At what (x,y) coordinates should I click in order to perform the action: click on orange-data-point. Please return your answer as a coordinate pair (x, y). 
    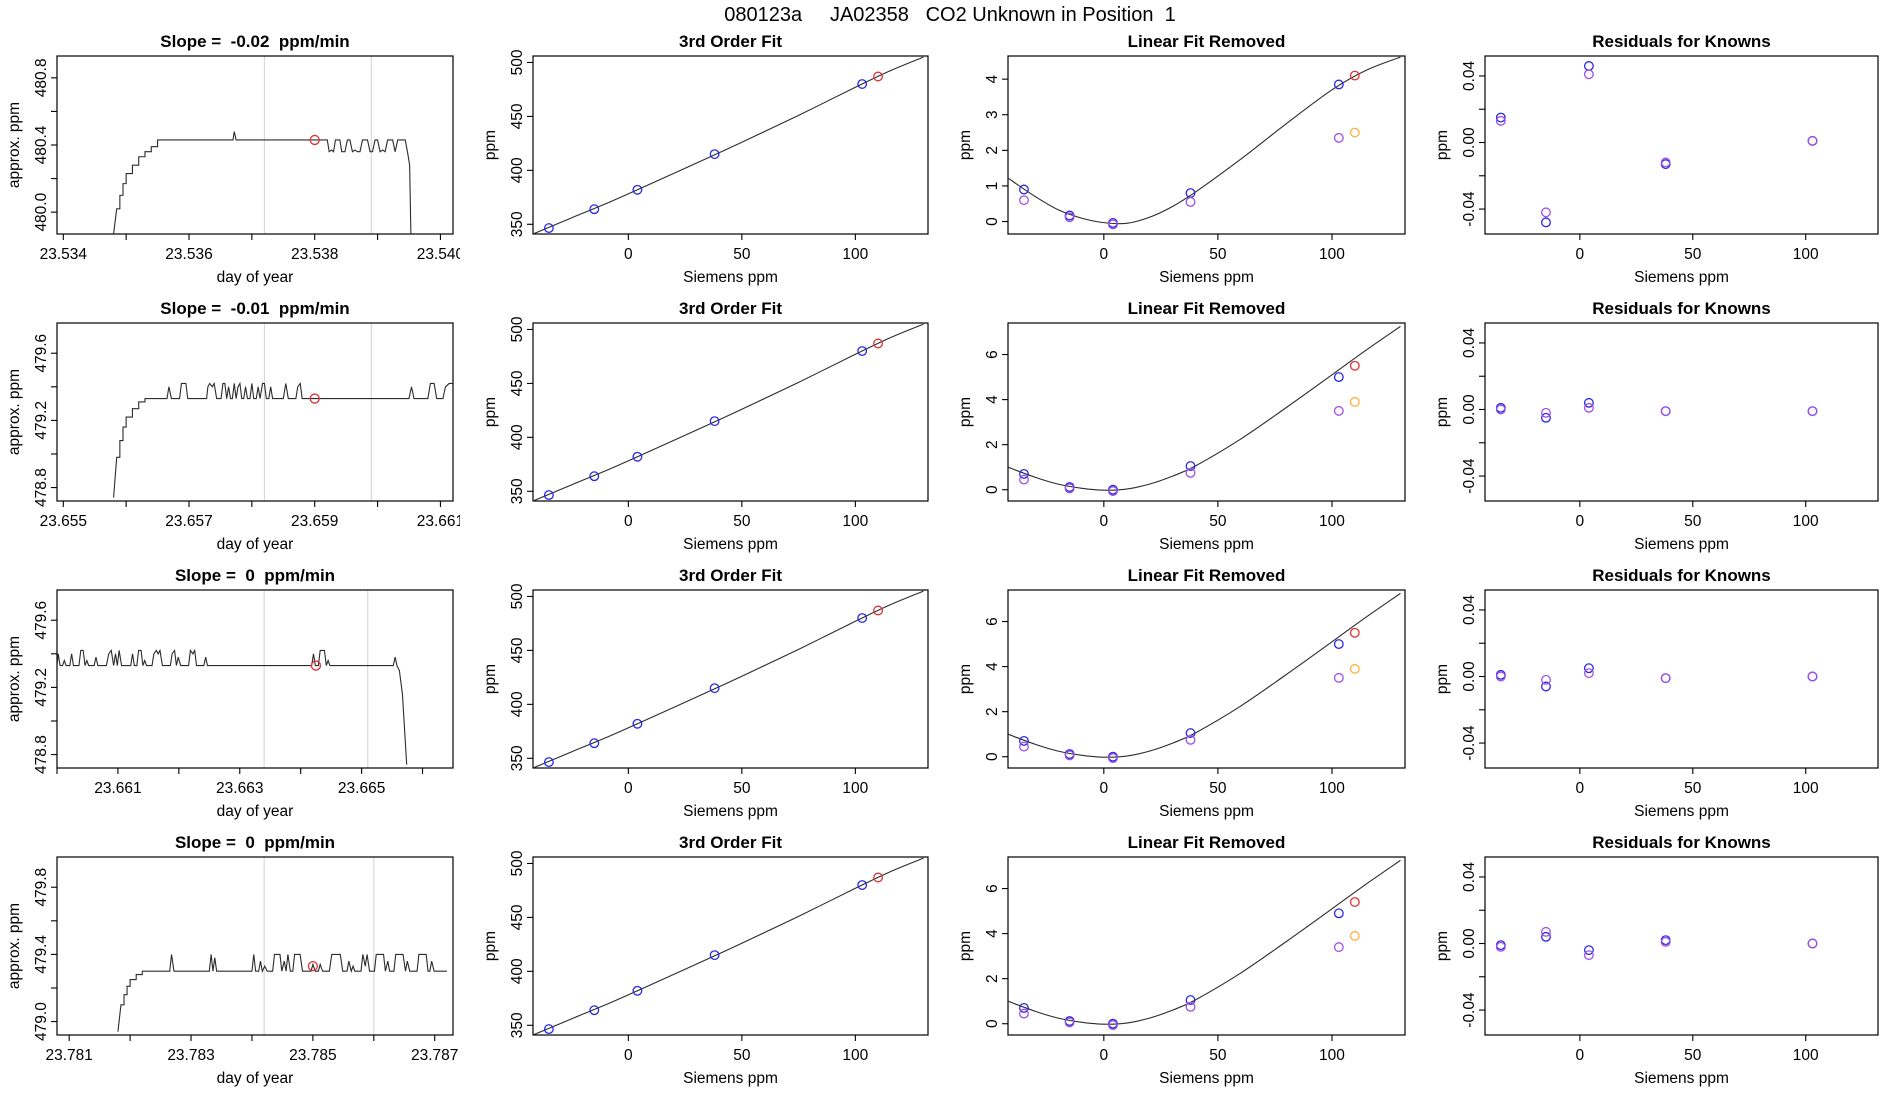
    Looking at the image, I should click on (1354, 935).